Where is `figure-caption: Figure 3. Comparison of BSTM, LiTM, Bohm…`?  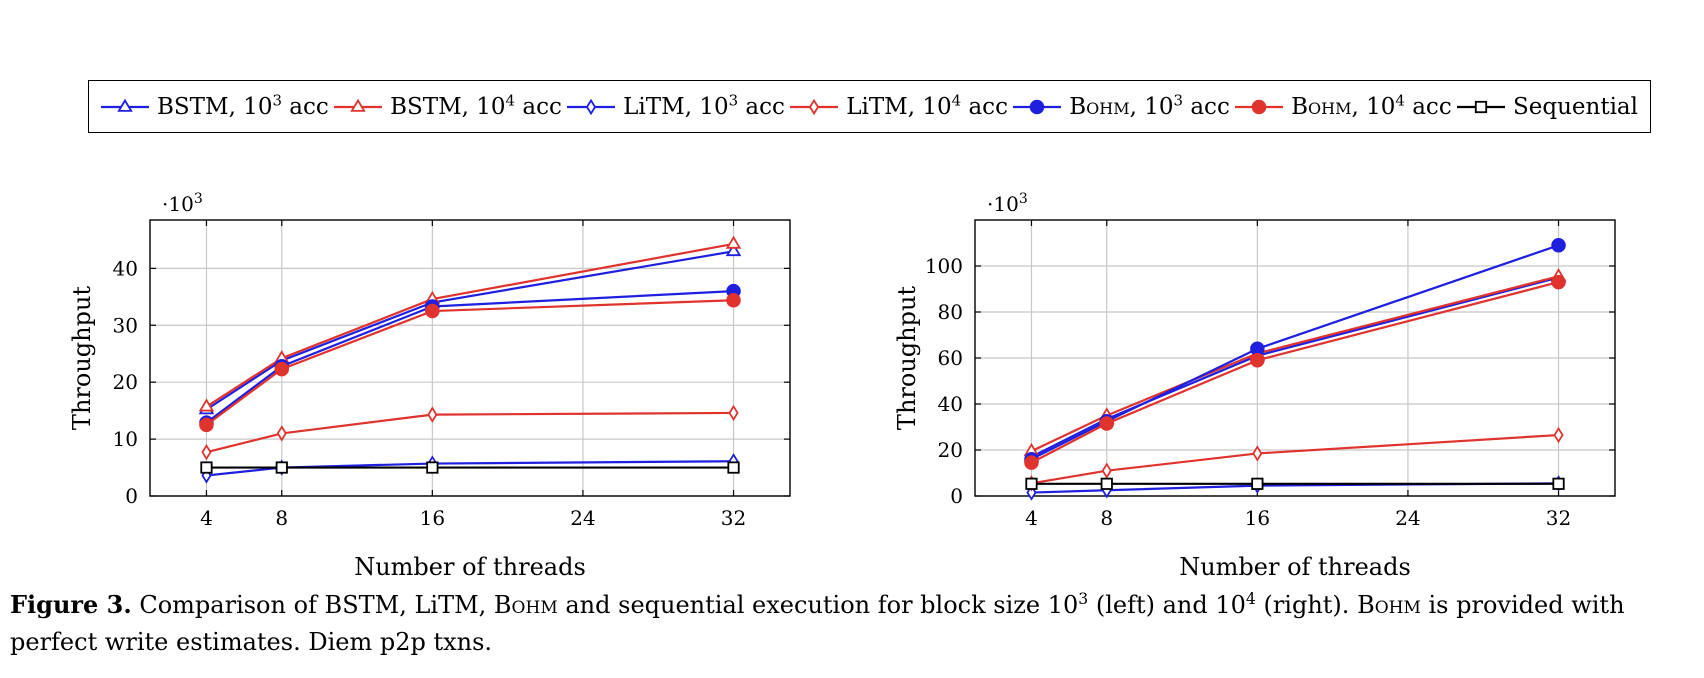 figure-caption: Figure 3. Comparison of BSTM, LiTM, Bohm… is located at coordinates (817, 623).